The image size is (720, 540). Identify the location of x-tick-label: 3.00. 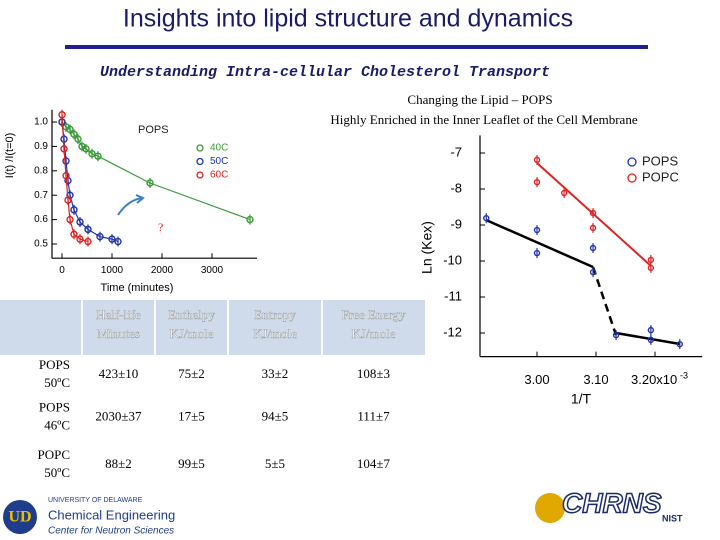
(536, 379).